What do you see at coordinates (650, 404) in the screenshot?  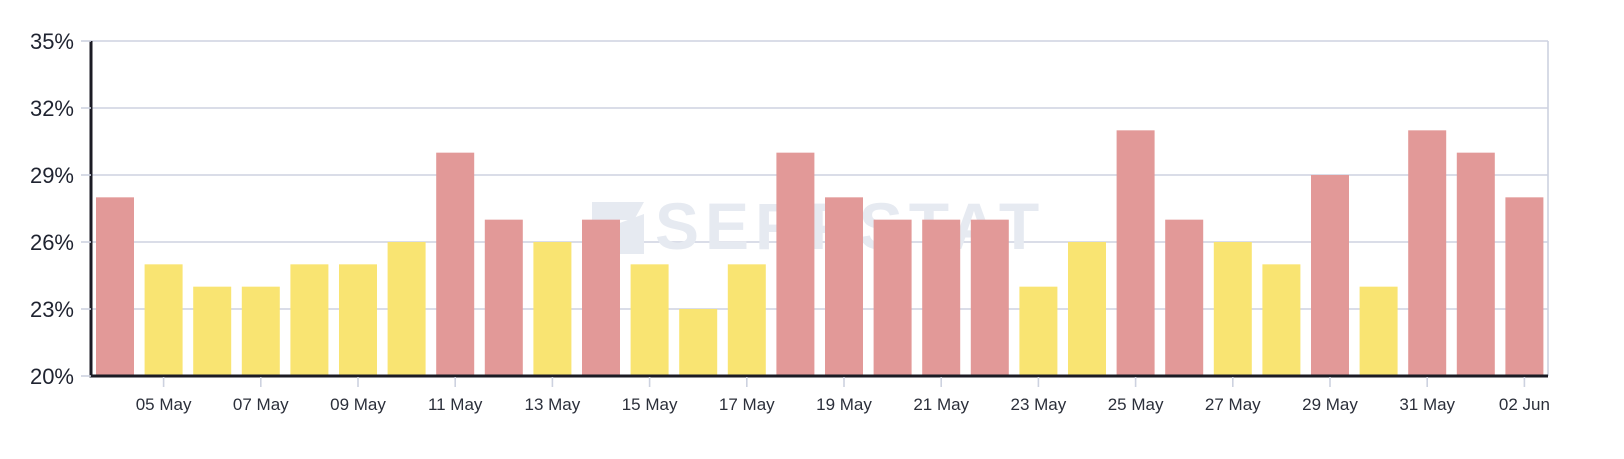 I see `x-tick-label: 15 May` at bounding box center [650, 404].